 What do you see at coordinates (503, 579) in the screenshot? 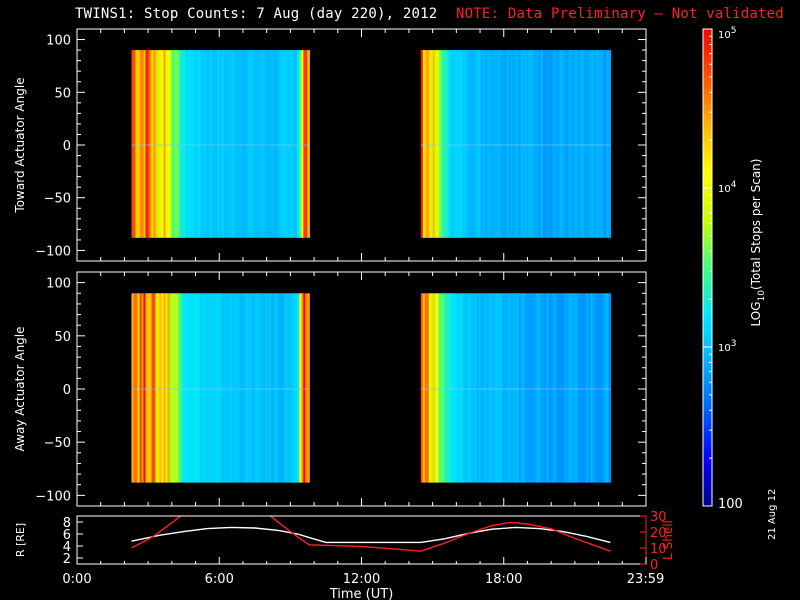
I see `x-tick-label: 18:00` at bounding box center [503, 579].